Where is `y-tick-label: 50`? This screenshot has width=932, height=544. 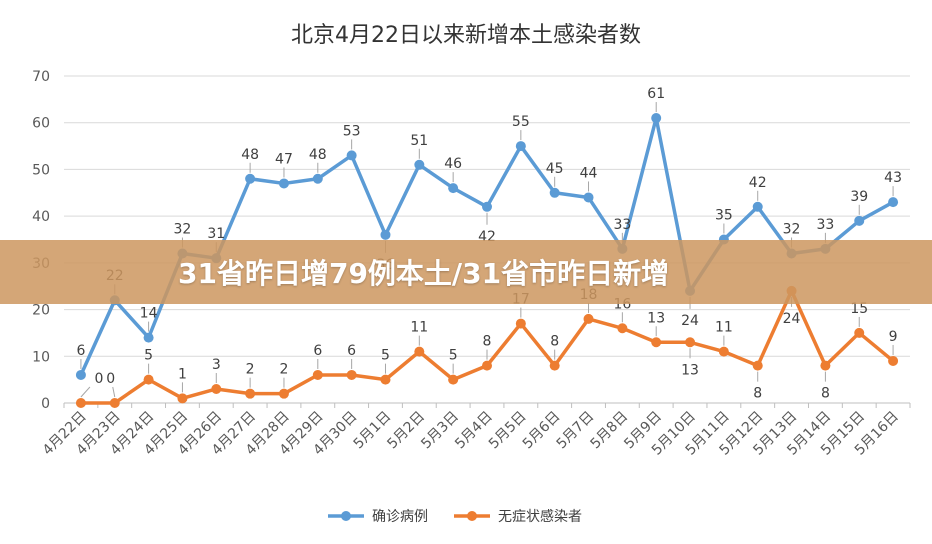 y-tick-label: 50 is located at coordinates (41, 170).